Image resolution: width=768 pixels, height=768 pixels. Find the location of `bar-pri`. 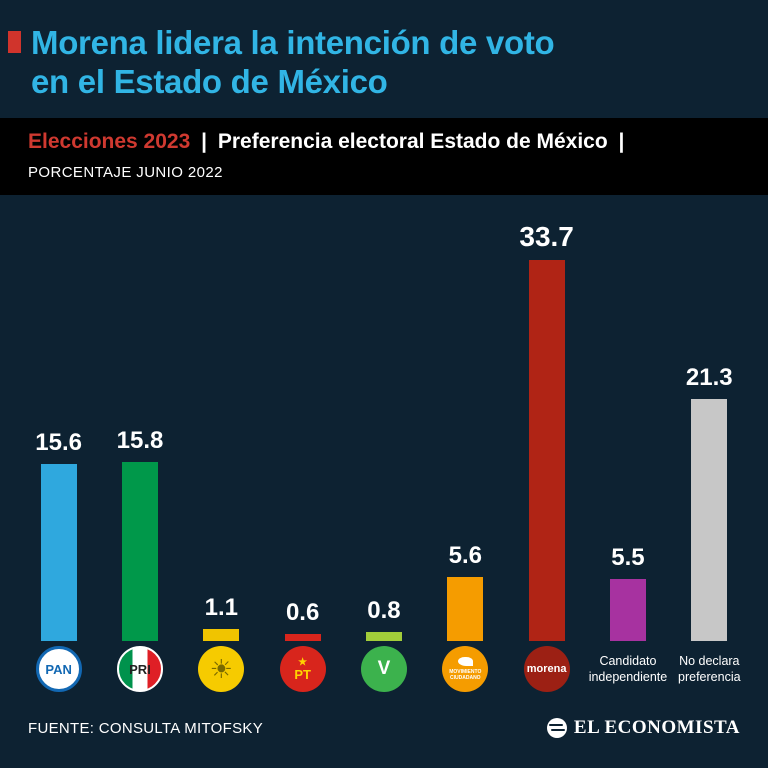

bar-pri is located at coordinates (139, 552).